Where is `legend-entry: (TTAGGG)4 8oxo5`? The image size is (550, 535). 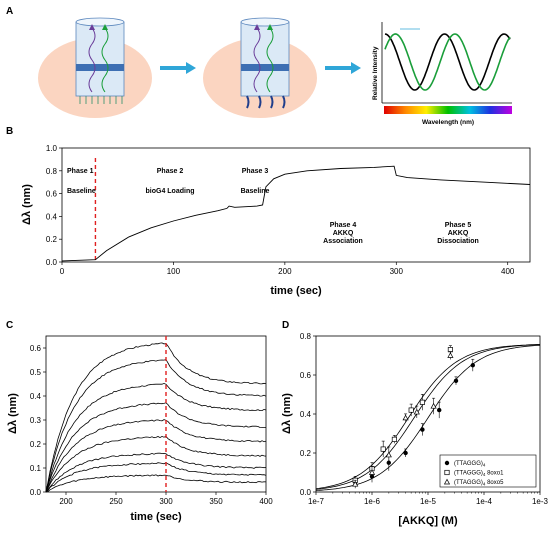
legend-entry: (TTAGGG)4 8oxo5 is located at coordinates (479, 483).